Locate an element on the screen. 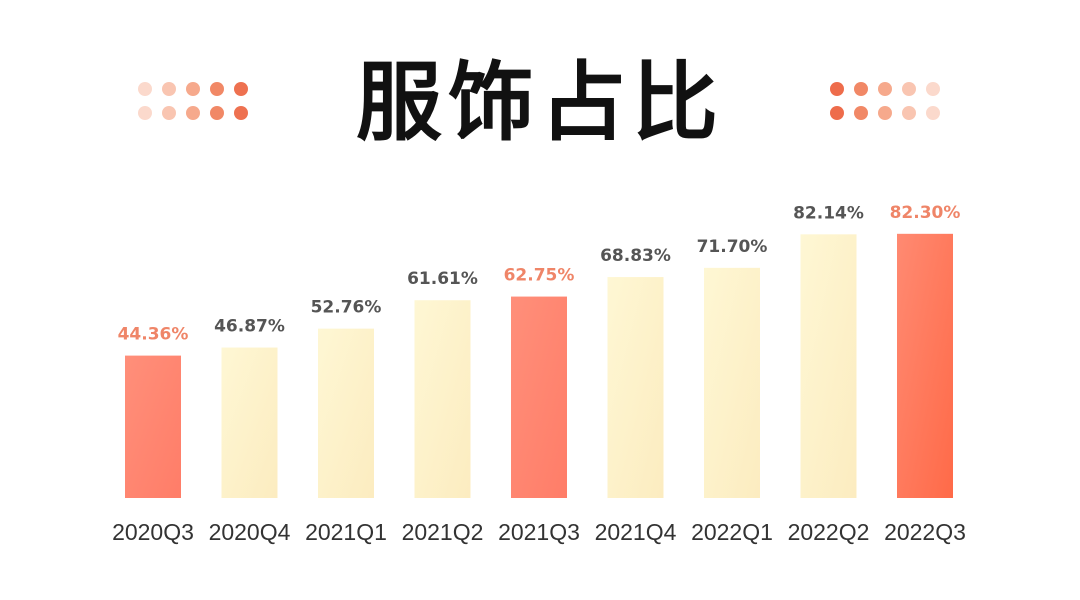 This screenshot has height=600, width=1080. decorative-dots-right is located at coordinates (886, 102).